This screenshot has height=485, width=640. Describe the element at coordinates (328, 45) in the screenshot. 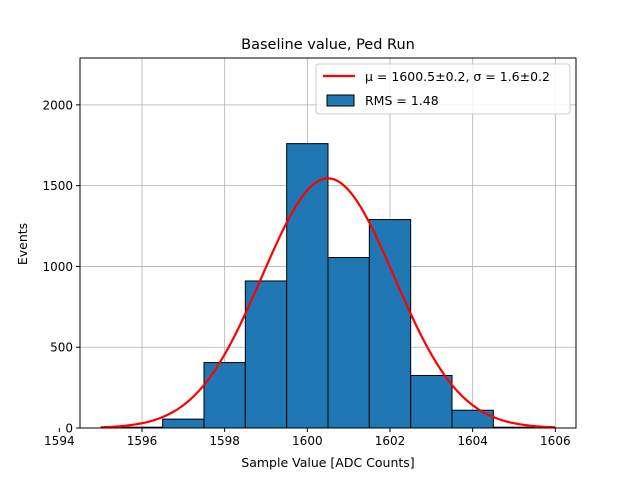

I see `chart-title: Baseline value, Ped Run` at that location.